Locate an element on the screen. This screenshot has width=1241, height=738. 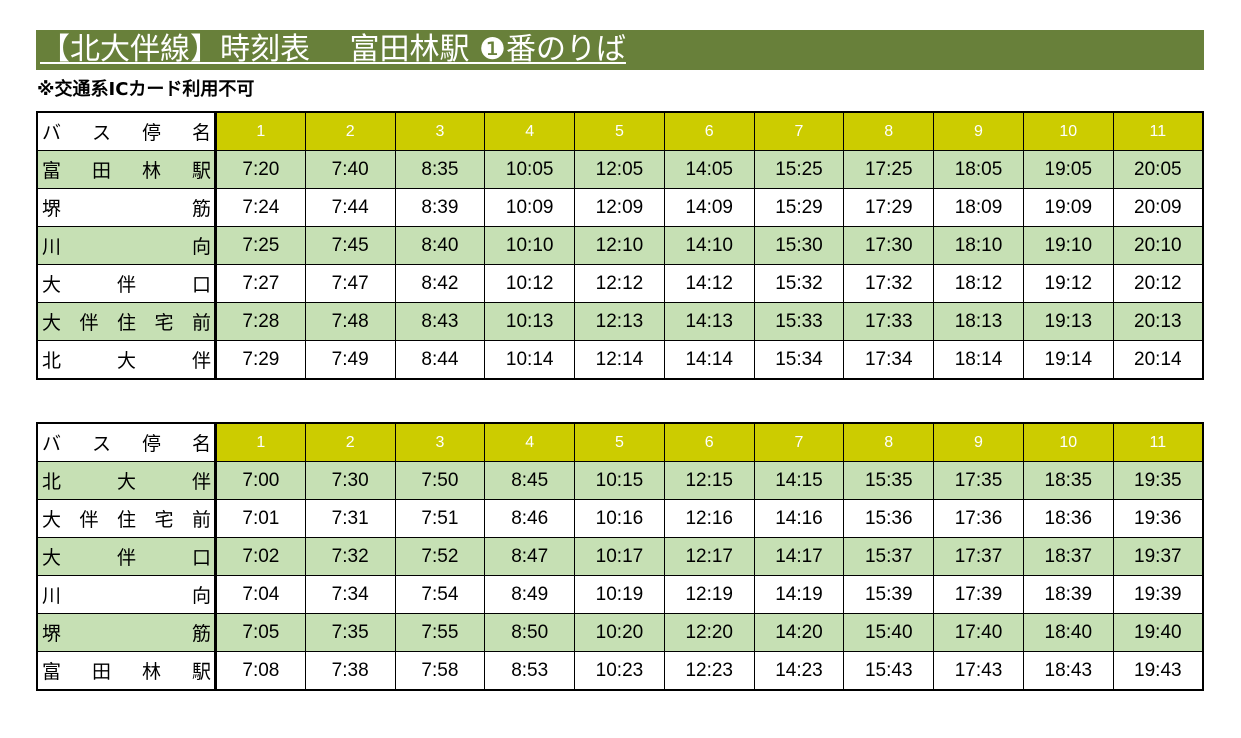
stop-name-char: 住 is located at coordinates (126, 520).